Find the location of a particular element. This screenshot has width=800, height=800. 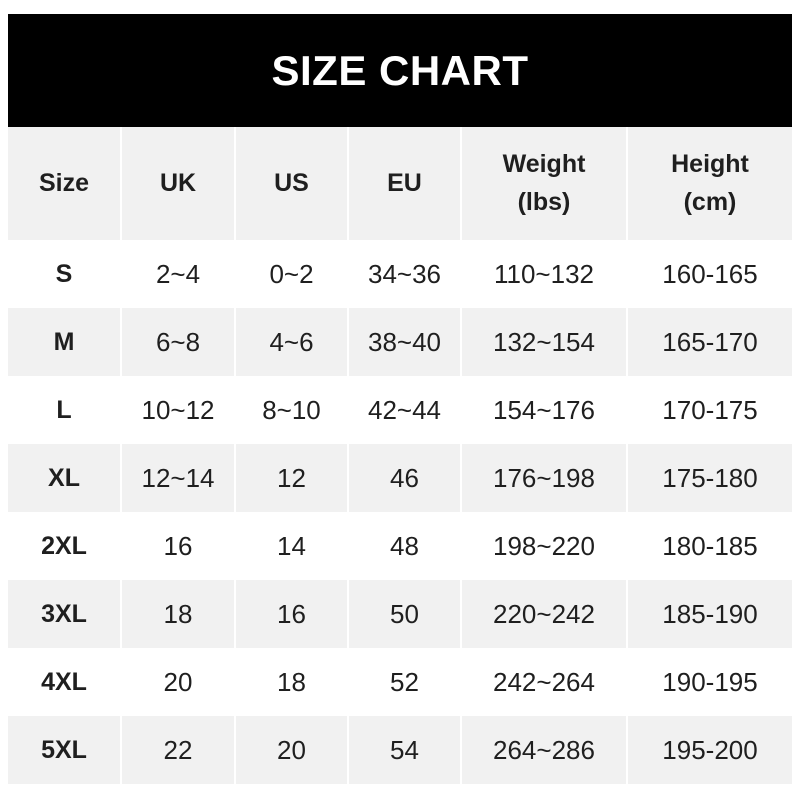

table-cell: 180-185 is located at coordinates (709, 546).